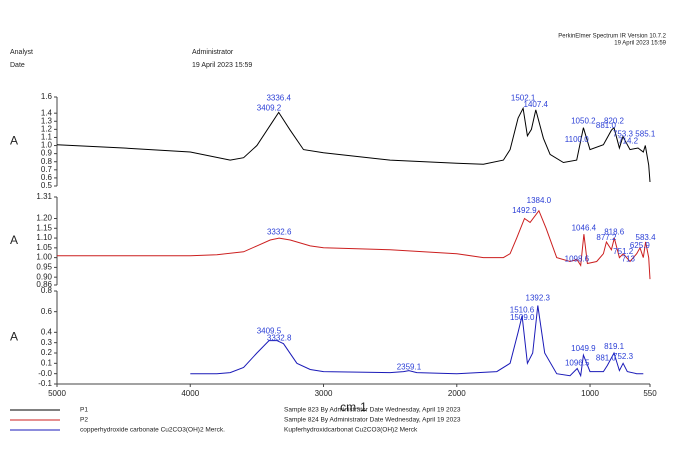  Describe the element at coordinates (623, 356) in the screenshot. I see `peak-label: 752.3` at that location.